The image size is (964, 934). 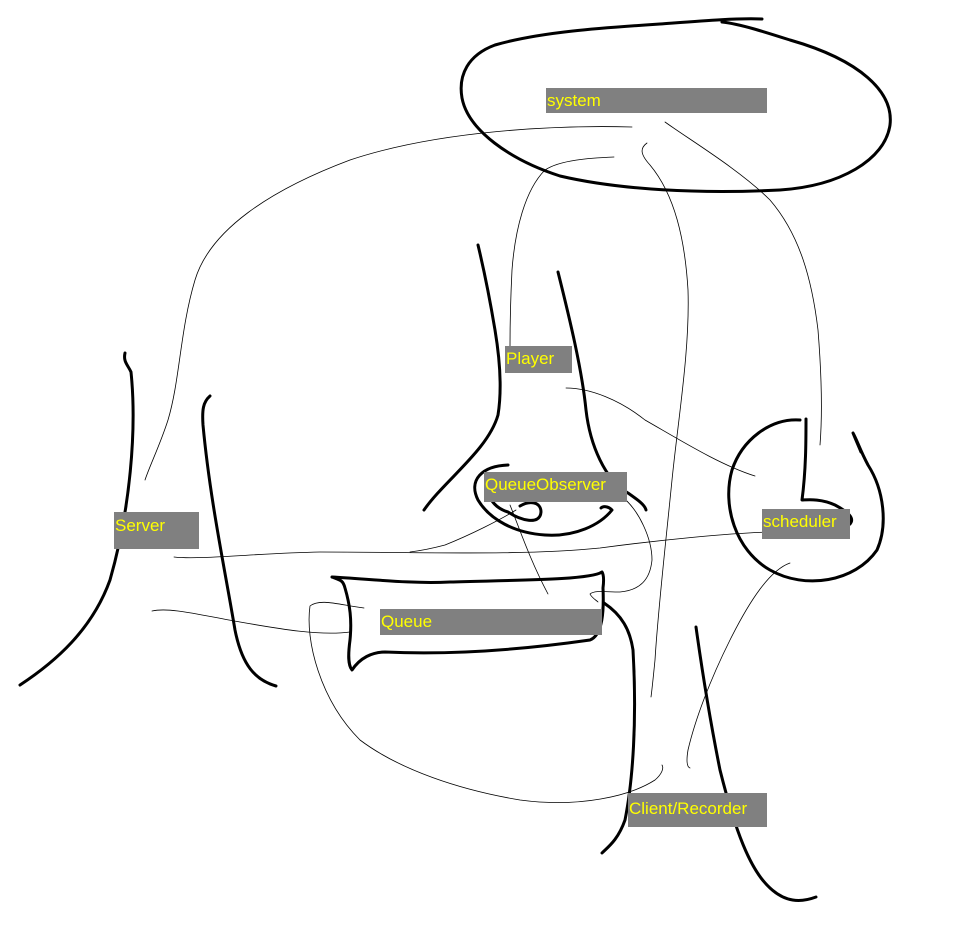 What do you see at coordinates (491, 622) in the screenshot?
I see `queue-label: Queue` at bounding box center [491, 622].